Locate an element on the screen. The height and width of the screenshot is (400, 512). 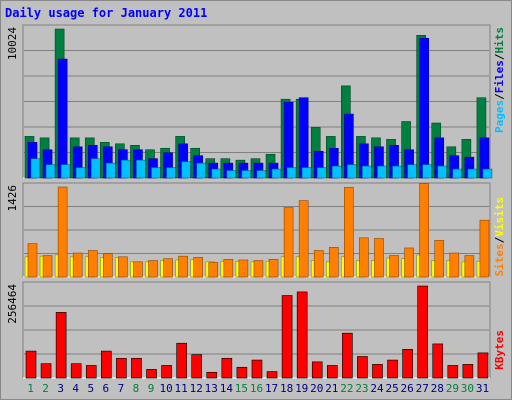
panel-3-max-label: 256464 is located at coordinates (12, 304).